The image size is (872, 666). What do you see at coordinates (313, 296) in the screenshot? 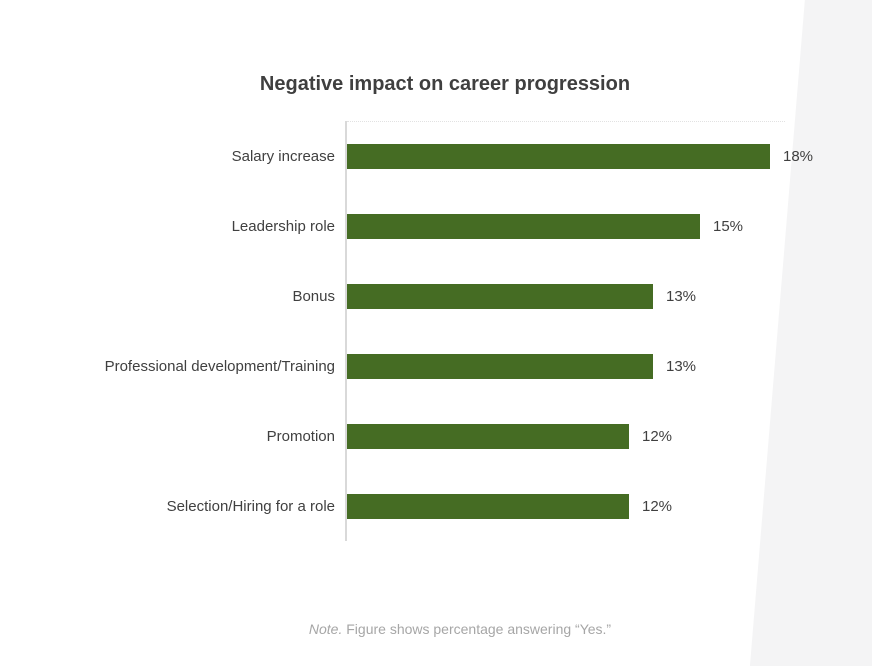
I see `category-label: Bonus` at bounding box center [313, 296].